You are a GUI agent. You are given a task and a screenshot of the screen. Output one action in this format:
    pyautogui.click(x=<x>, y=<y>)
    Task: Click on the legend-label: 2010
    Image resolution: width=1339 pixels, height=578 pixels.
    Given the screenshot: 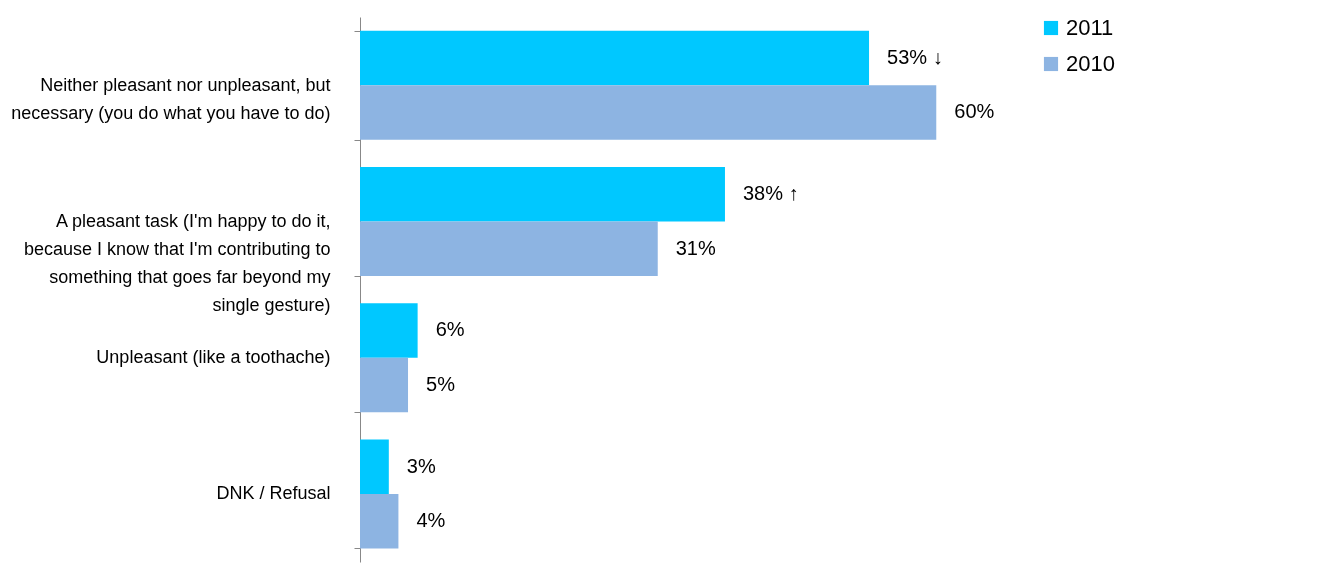 What is the action you would take?
    pyautogui.click(x=1090, y=63)
    